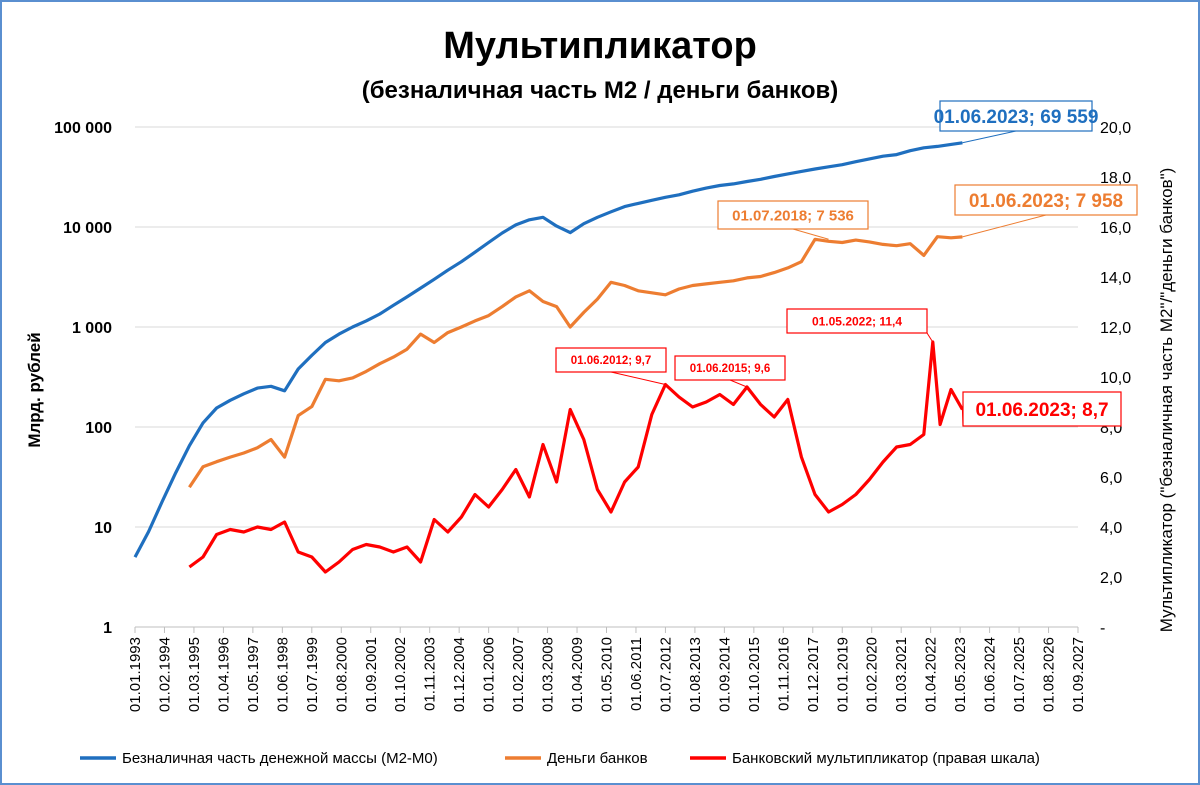 The height and width of the screenshot is (785, 1200). Describe the element at coordinates (280, 758) in the screenshot. I see `legend-label-0: Безналичная часть денежной массы (М2-М0)` at that location.